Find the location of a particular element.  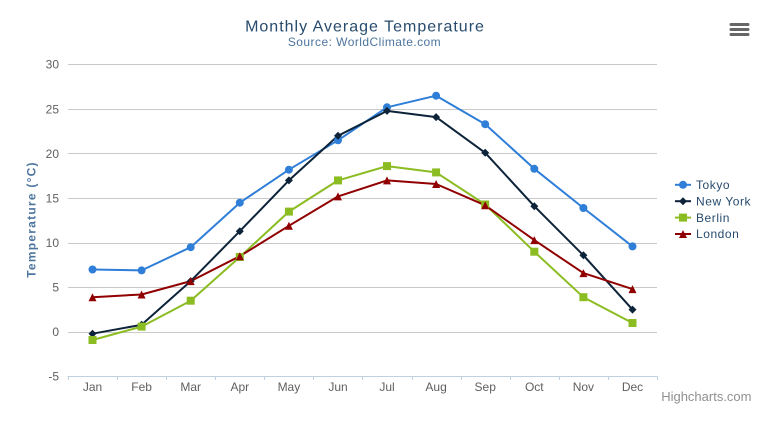

svg-text: Berlin is located at coordinates (713, 218).